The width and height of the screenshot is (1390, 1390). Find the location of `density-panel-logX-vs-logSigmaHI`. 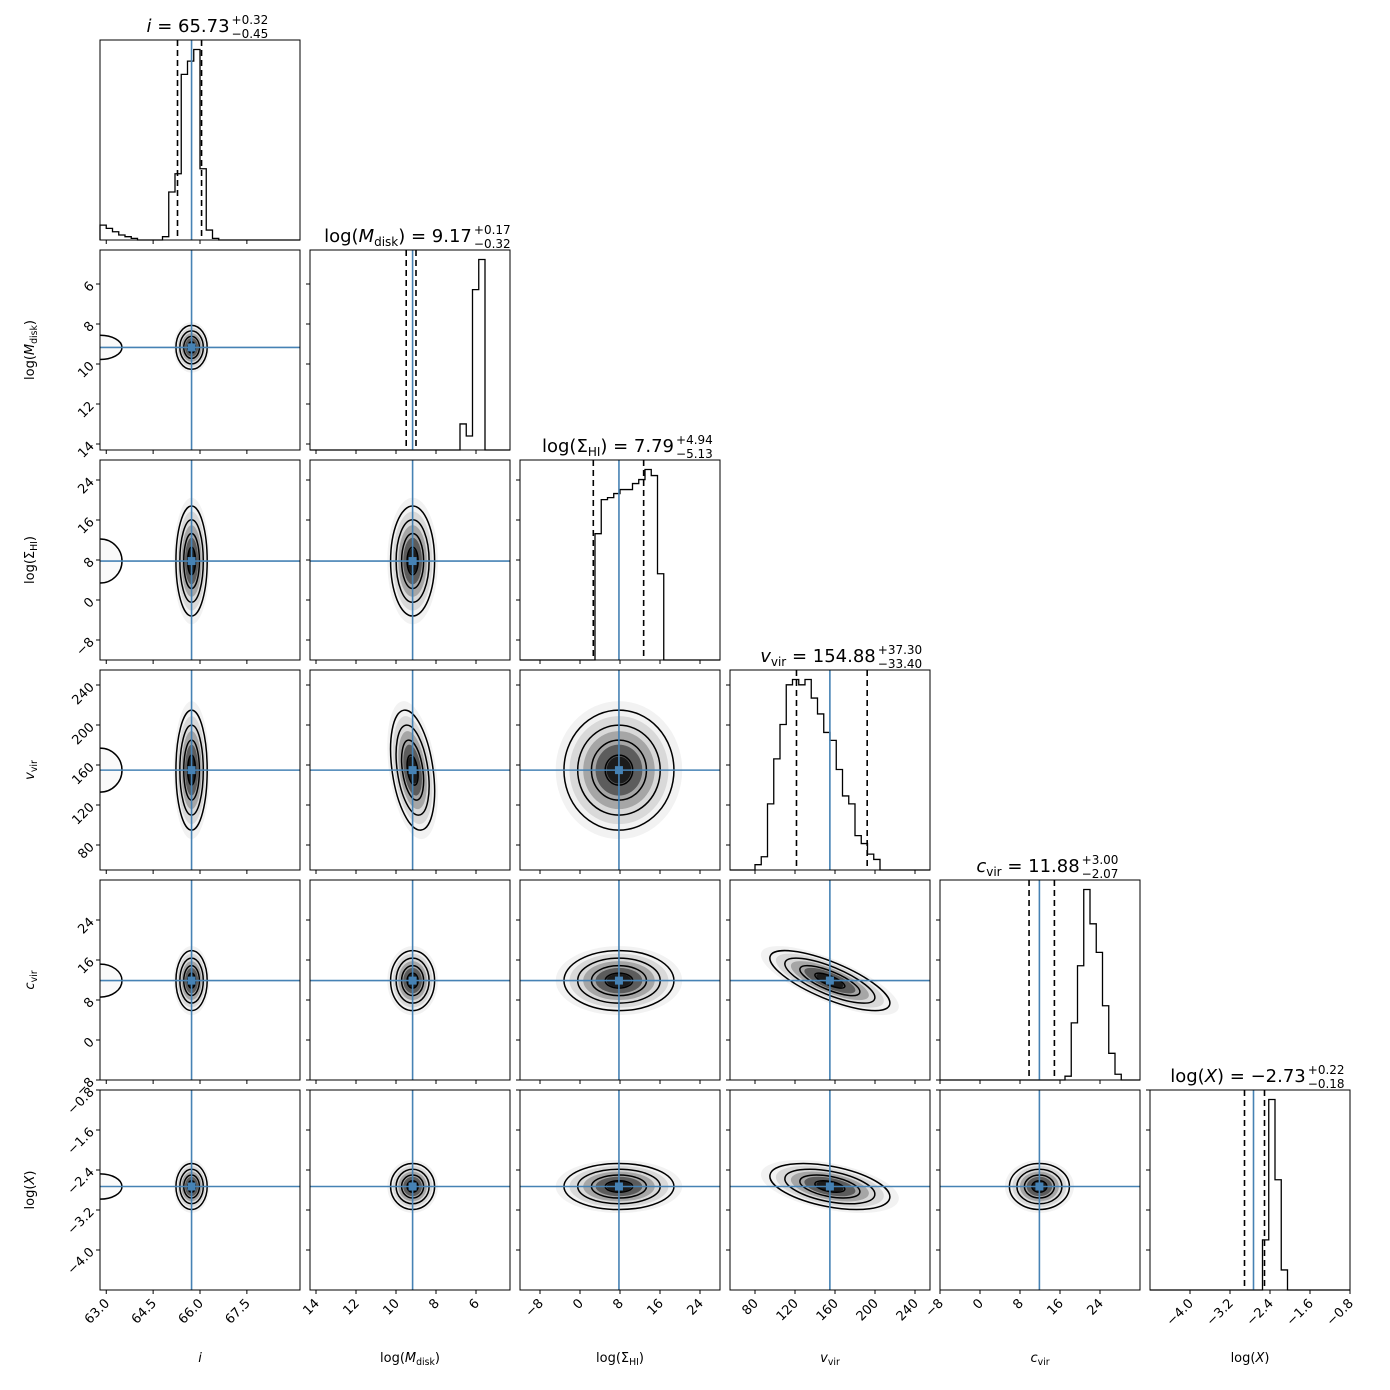

density-panel-logX-vs-logSigmaHI is located at coordinates (620, 1190).